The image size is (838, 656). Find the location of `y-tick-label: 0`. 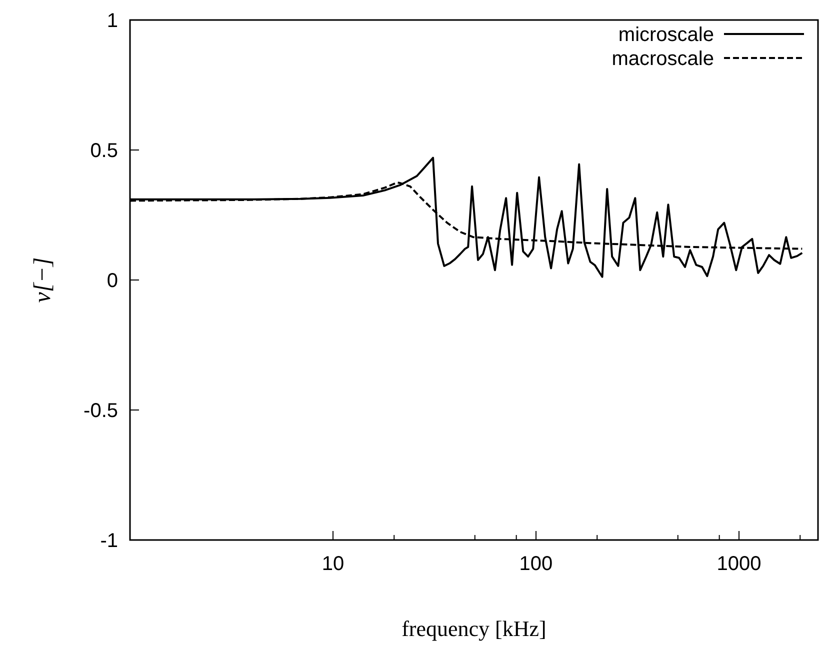

y-tick-label: 0 is located at coordinates (112, 281).